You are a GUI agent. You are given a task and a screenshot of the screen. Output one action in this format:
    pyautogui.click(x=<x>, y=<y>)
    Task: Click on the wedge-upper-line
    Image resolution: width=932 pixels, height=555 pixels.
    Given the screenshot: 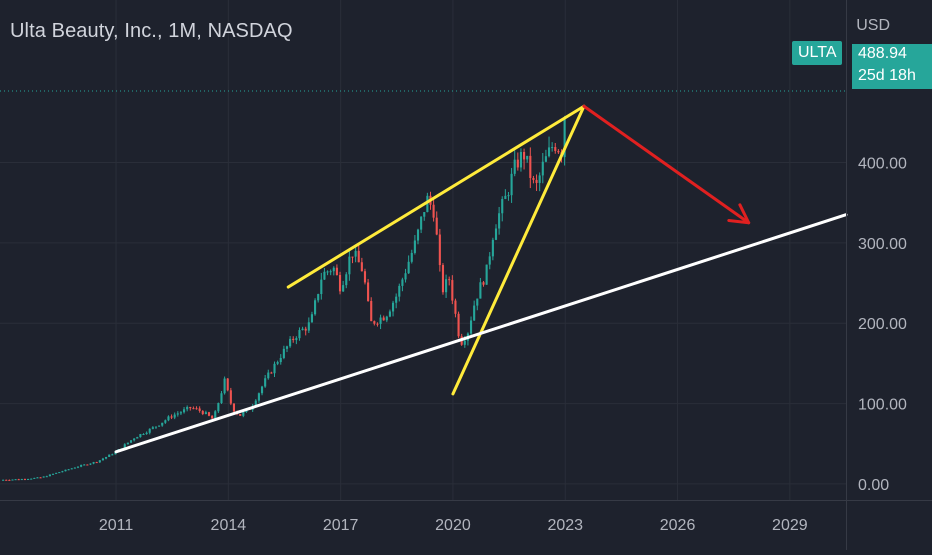 What is the action you would take?
    pyautogui.click(x=436, y=196)
    